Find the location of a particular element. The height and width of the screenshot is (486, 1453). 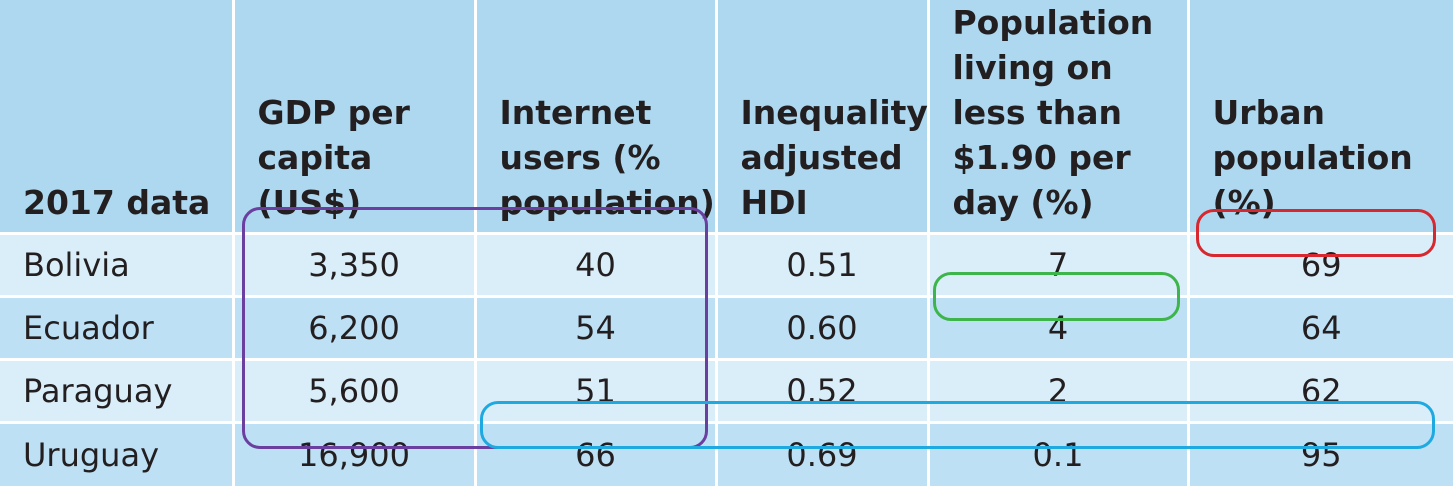

table-row: Ecuador 6,200 54 0.60 4 64 is located at coordinates (726, 328).